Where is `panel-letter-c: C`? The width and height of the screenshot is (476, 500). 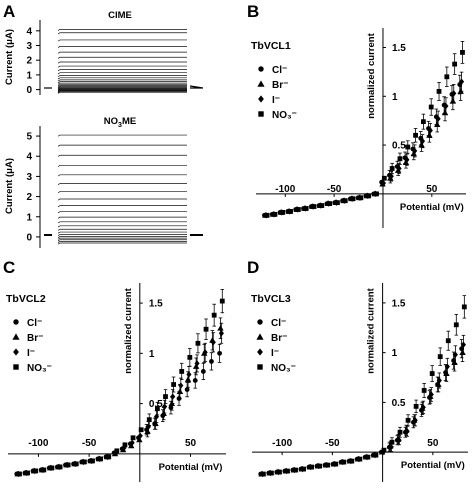
panel-letter-c: C is located at coordinates (9, 267).